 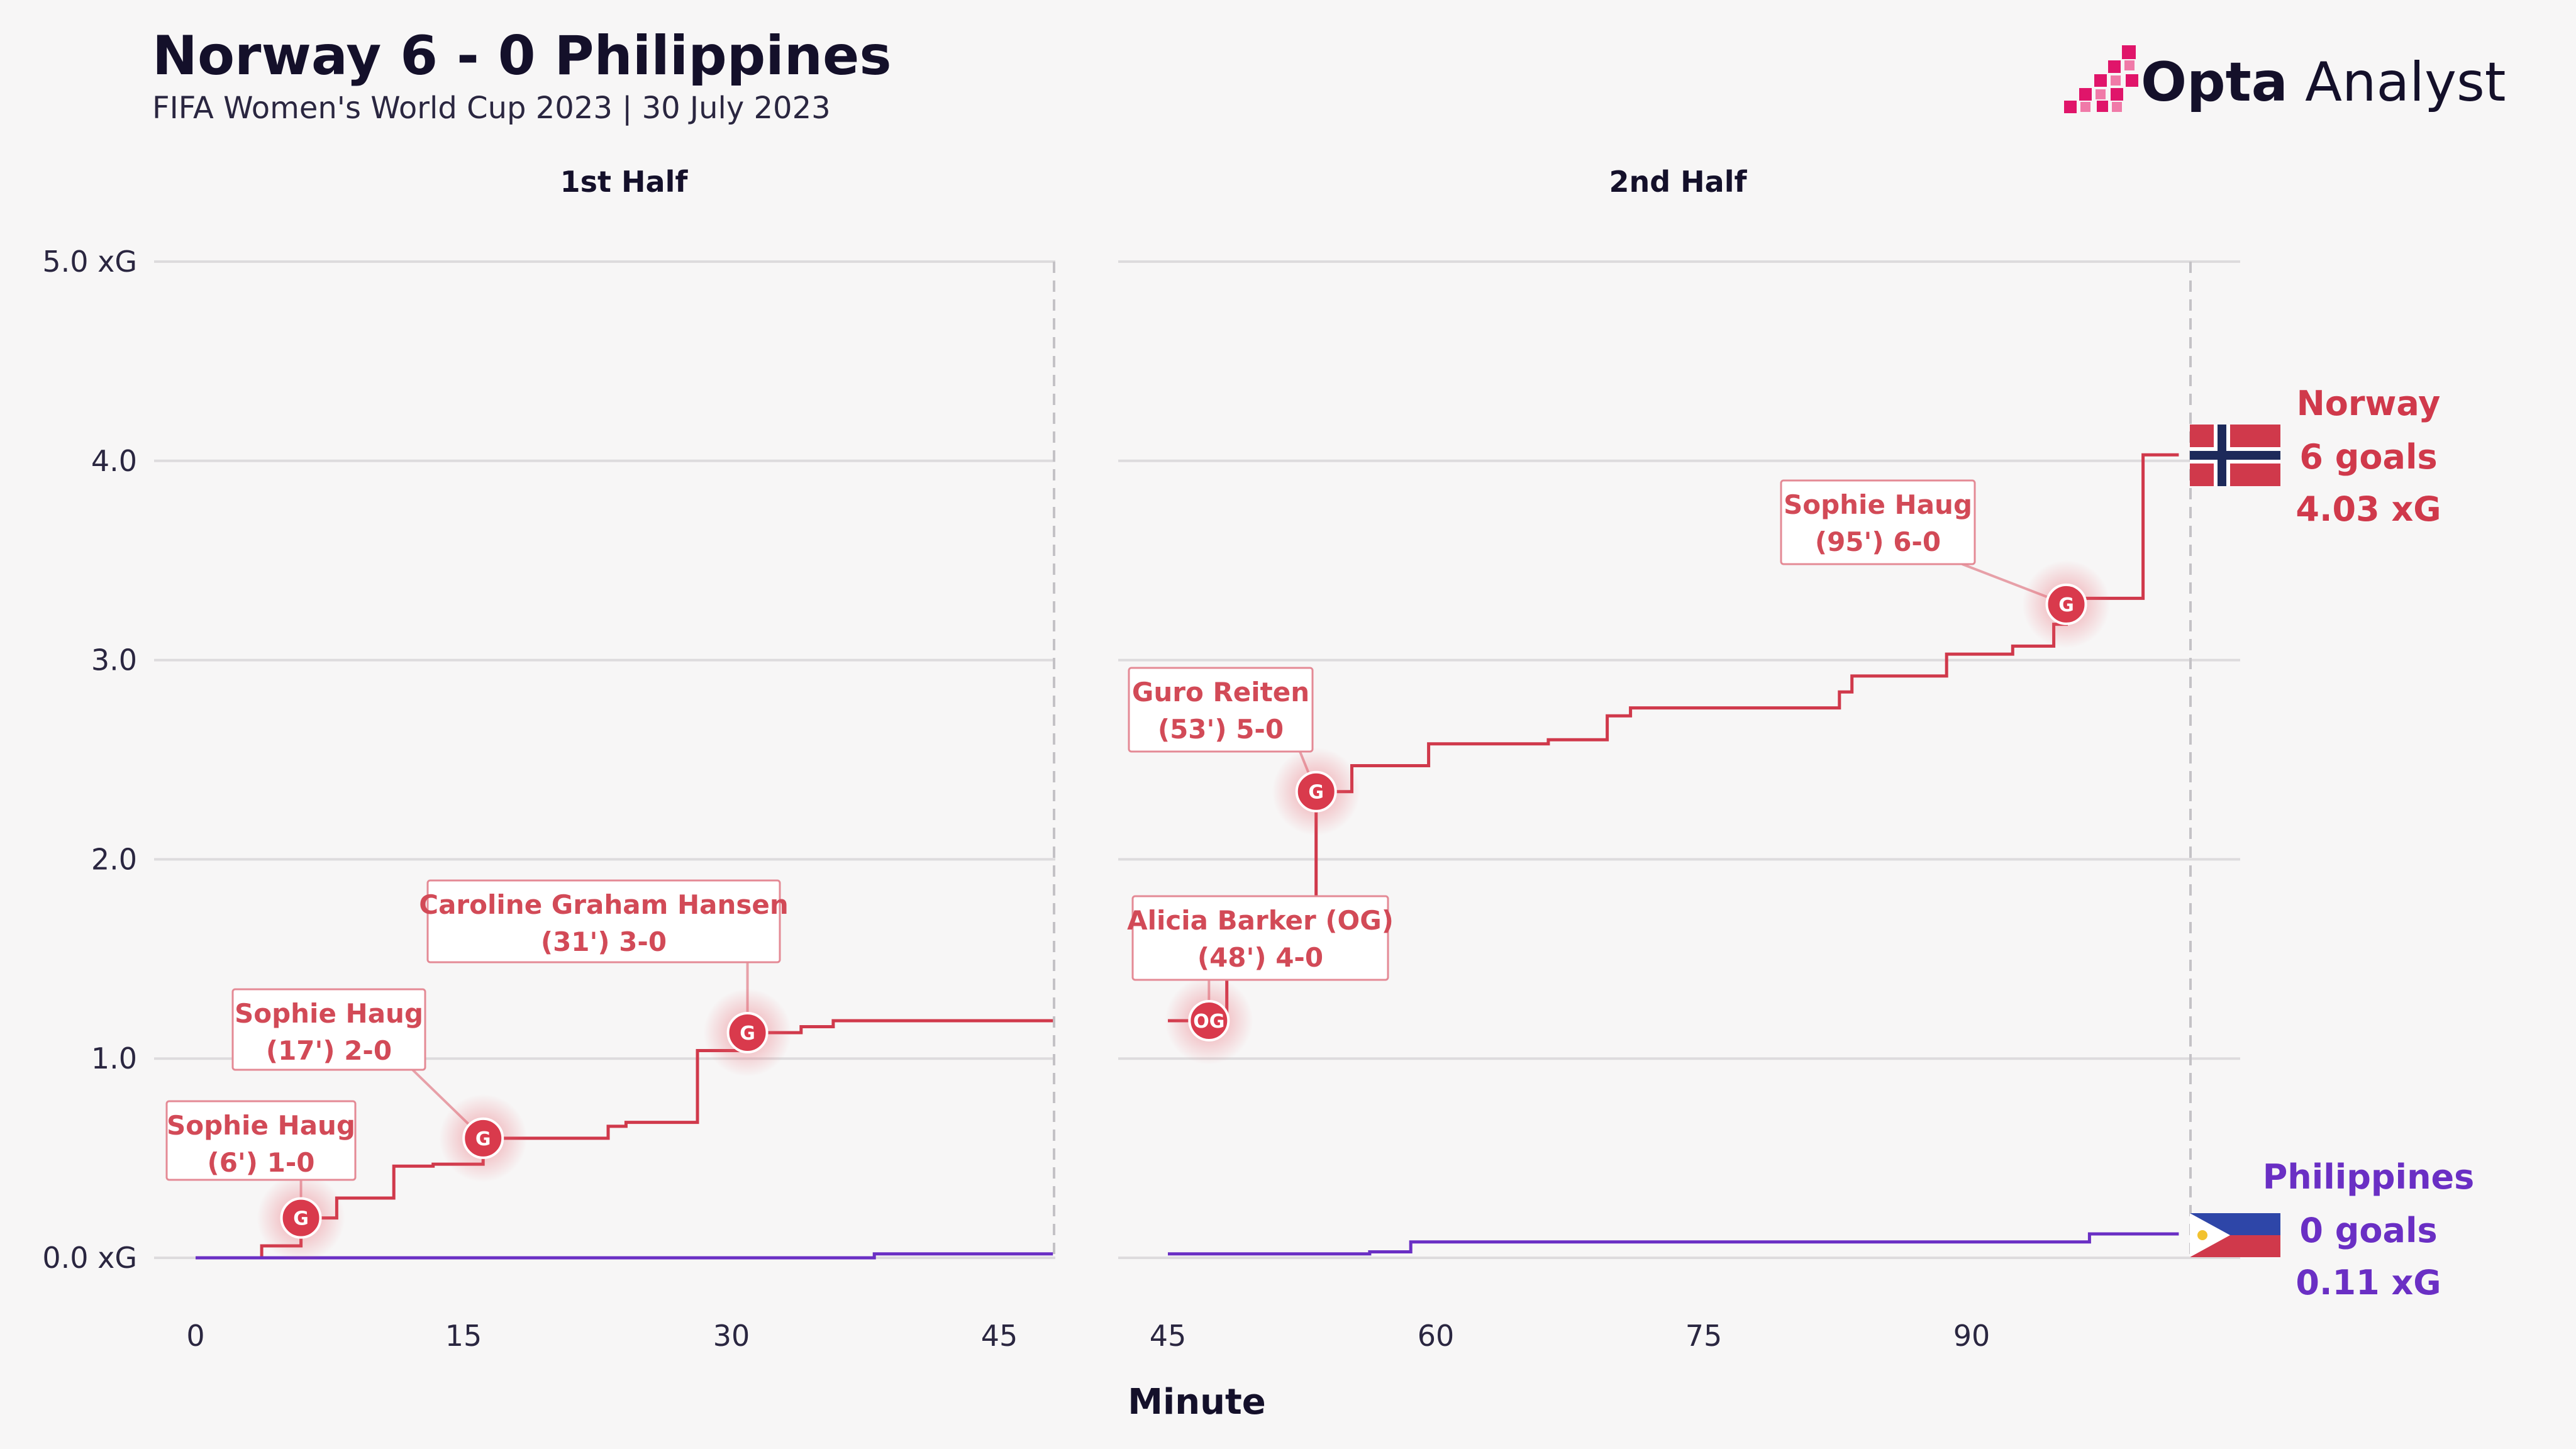 What do you see at coordinates (114, 859) in the screenshot?
I see `y-tick-label: 2.0` at bounding box center [114, 859].